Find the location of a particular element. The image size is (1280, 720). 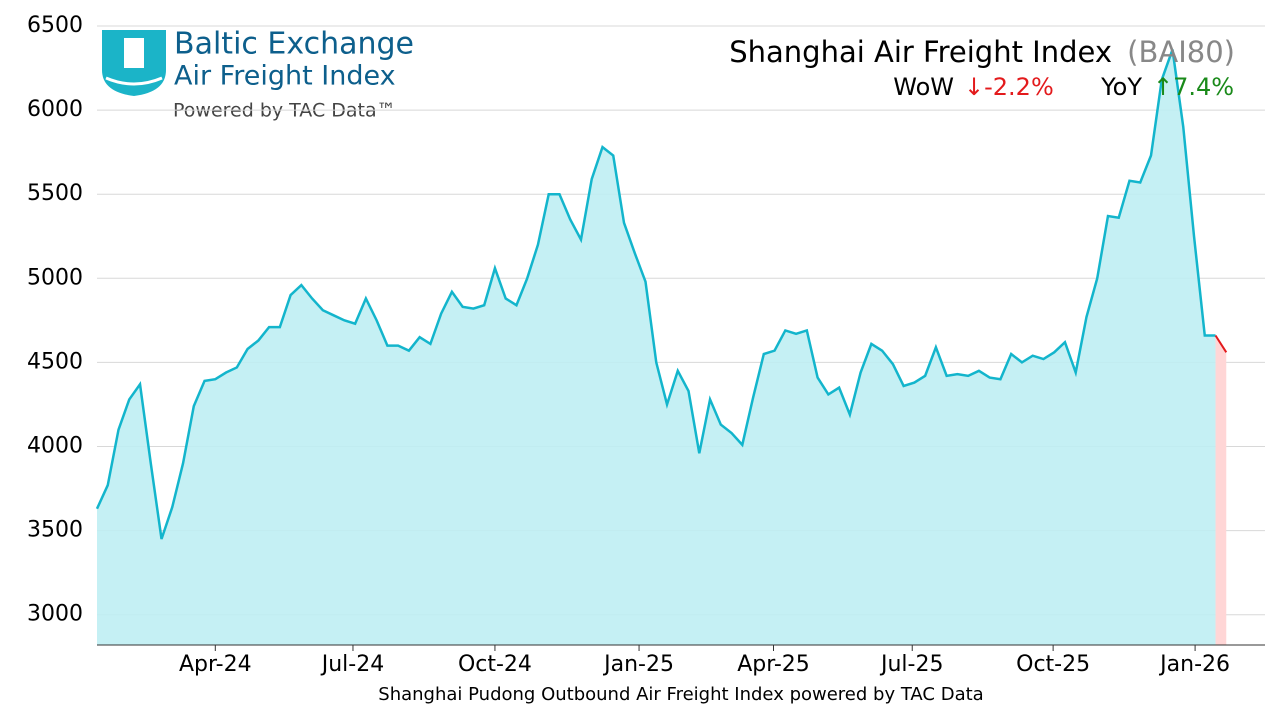

x-tick-label: Apr-25 is located at coordinates (773, 664).